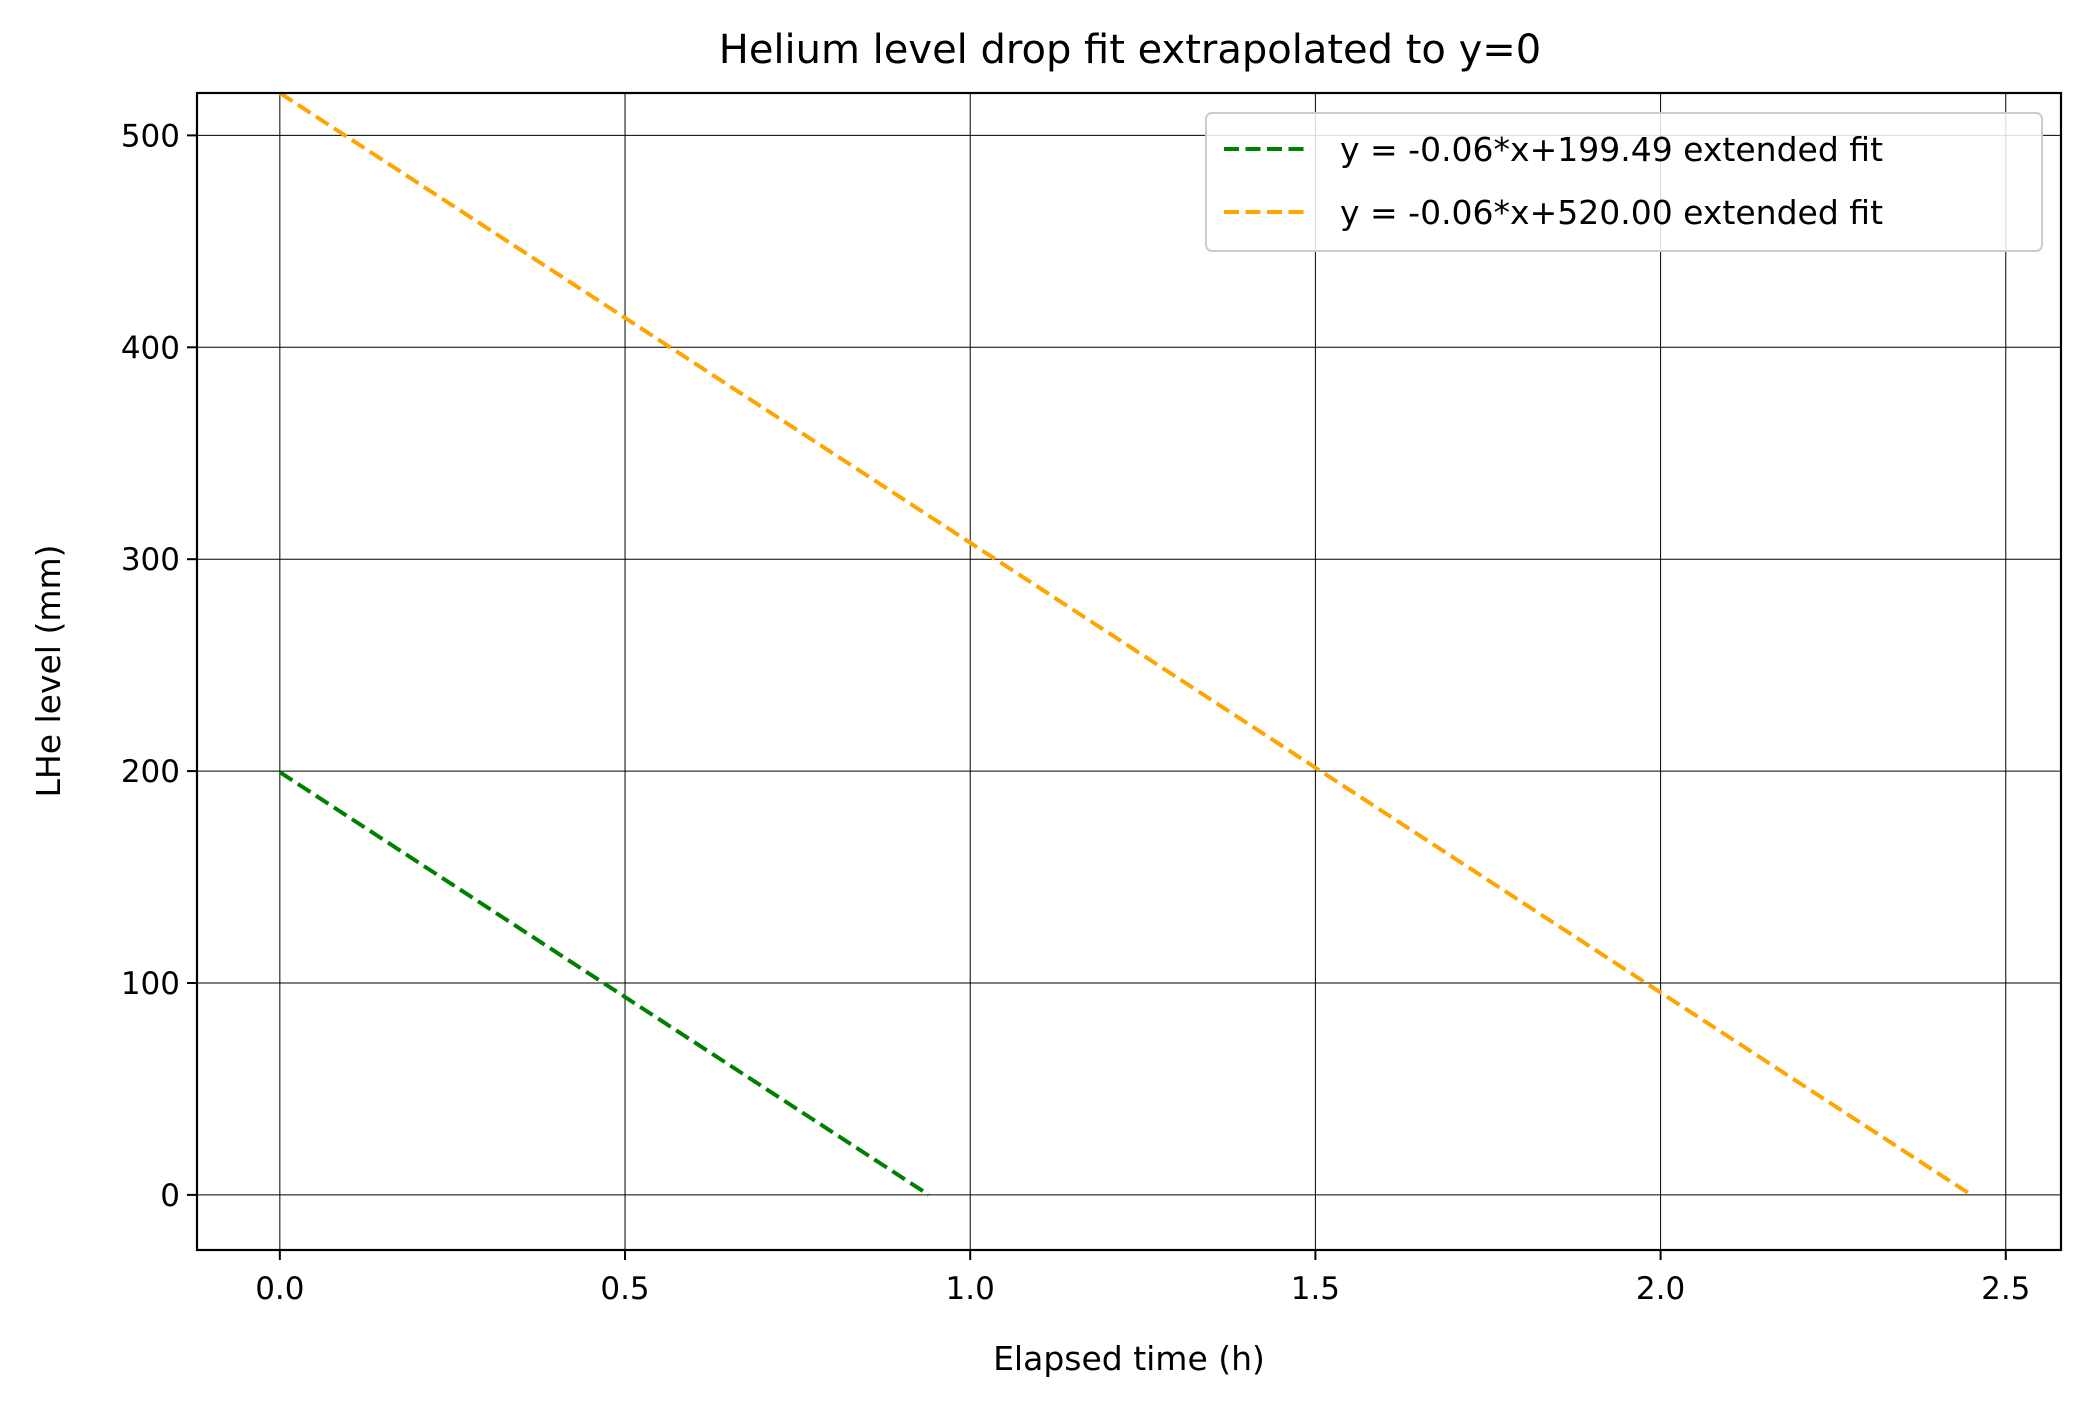 The height and width of the screenshot is (1407, 2087). What do you see at coordinates (150, 984) in the screenshot?
I see `y-tick-label: 100` at bounding box center [150, 984].